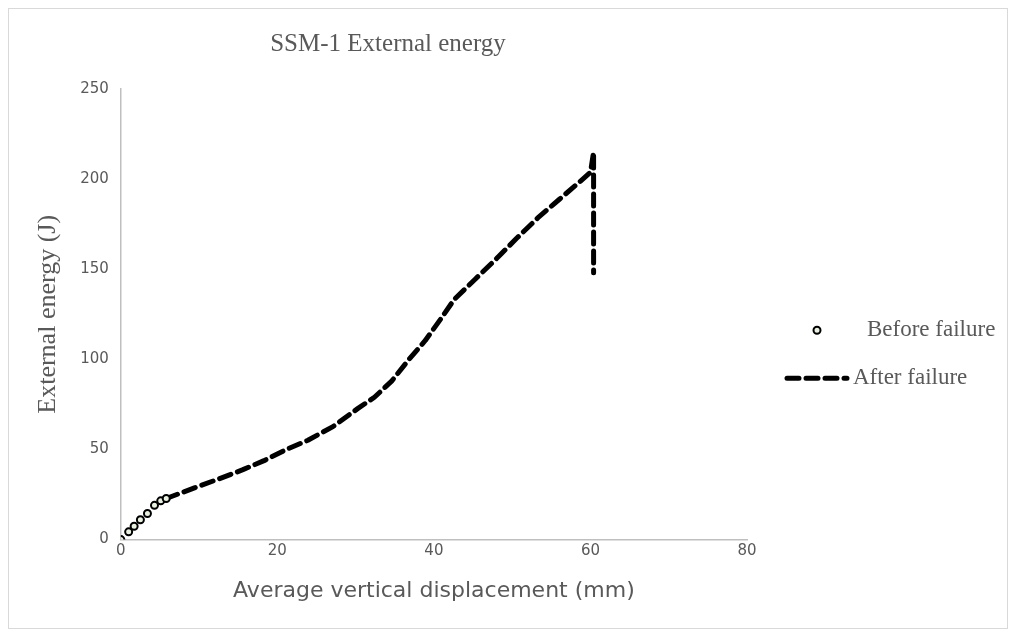 The width and height of the screenshot is (1016, 637). What do you see at coordinates (434, 589) in the screenshot?
I see `x-axis-title: Average vertical displacement (mm)` at bounding box center [434, 589].